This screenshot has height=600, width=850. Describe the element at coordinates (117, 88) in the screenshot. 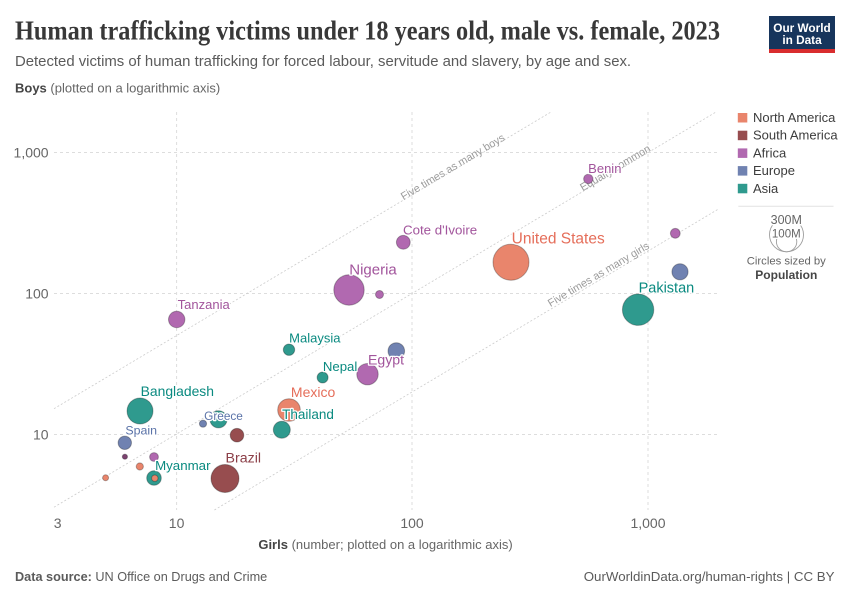

I see `svg-text:Boys (plotted on a logarithmic: Boys (plotted on a logarithmic axis)` at that location.